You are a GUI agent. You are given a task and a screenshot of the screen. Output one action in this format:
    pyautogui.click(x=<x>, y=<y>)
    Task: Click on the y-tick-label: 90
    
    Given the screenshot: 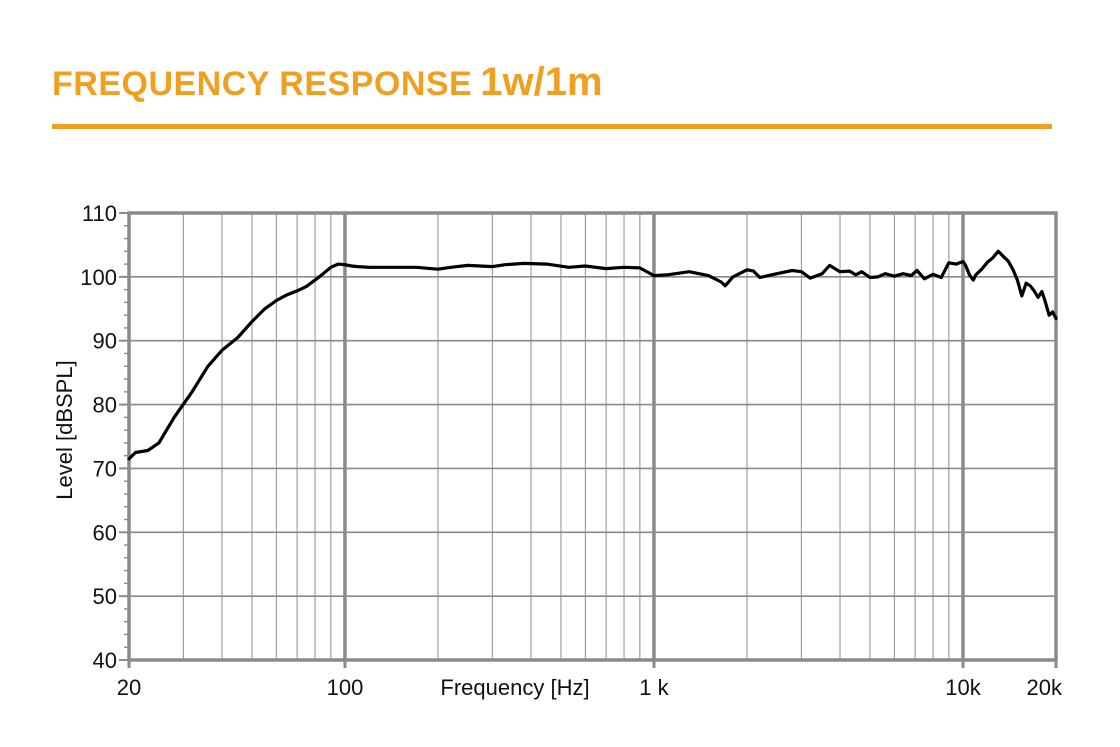 What is the action you would take?
    pyautogui.click(x=105, y=341)
    